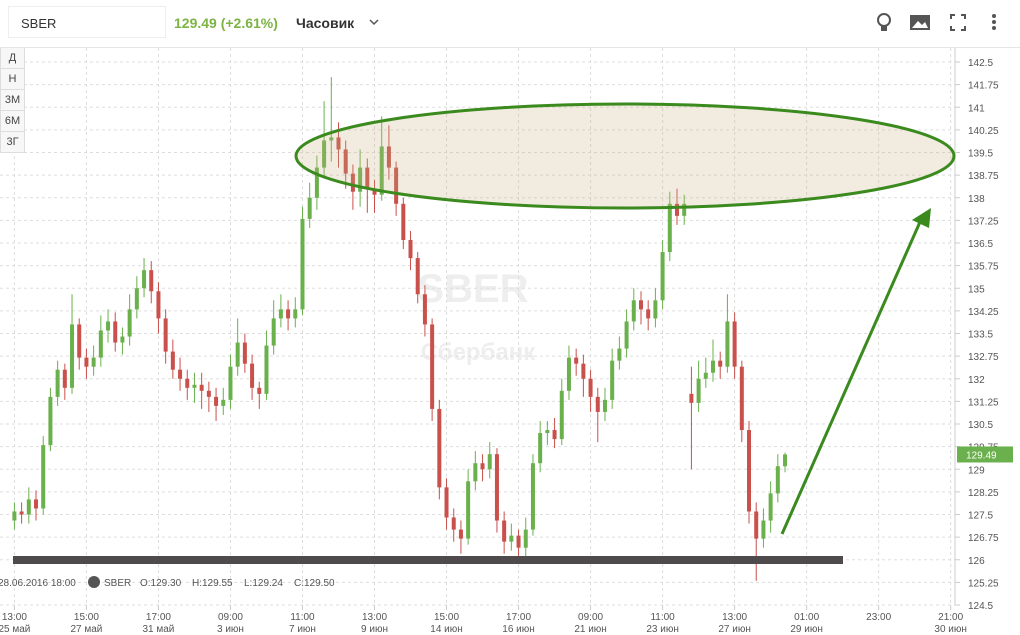 This screenshot has width=1020, height=635. I want to click on y-tick-label: 132.75, so click(983, 357).